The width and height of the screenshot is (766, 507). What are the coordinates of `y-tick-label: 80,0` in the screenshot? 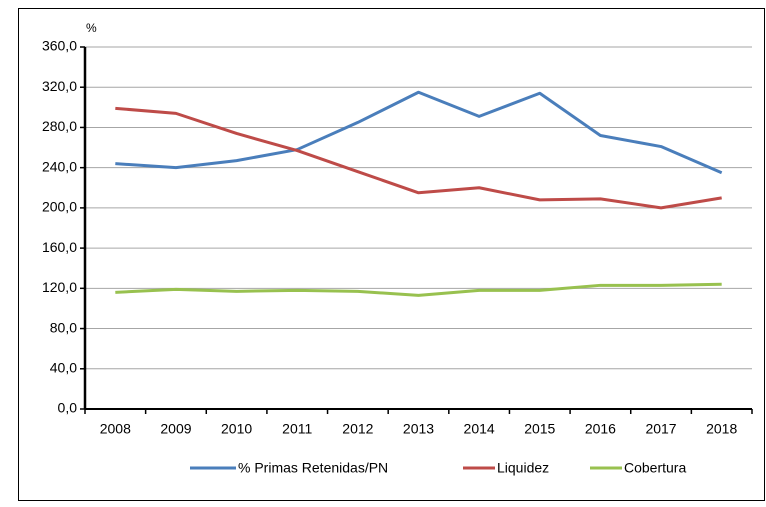 It's located at (63, 327).